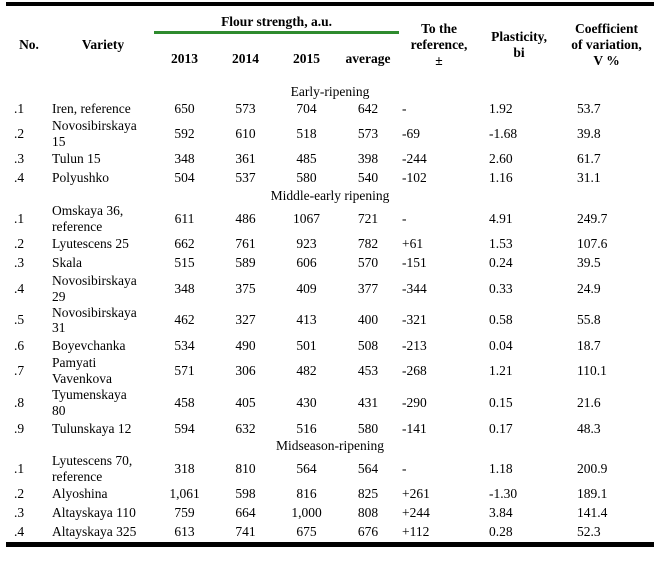 The width and height of the screenshot is (660, 561). Describe the element at coordinates (501, 371) in the screenshot. I see `value-plasticity: 1.21` at that location.